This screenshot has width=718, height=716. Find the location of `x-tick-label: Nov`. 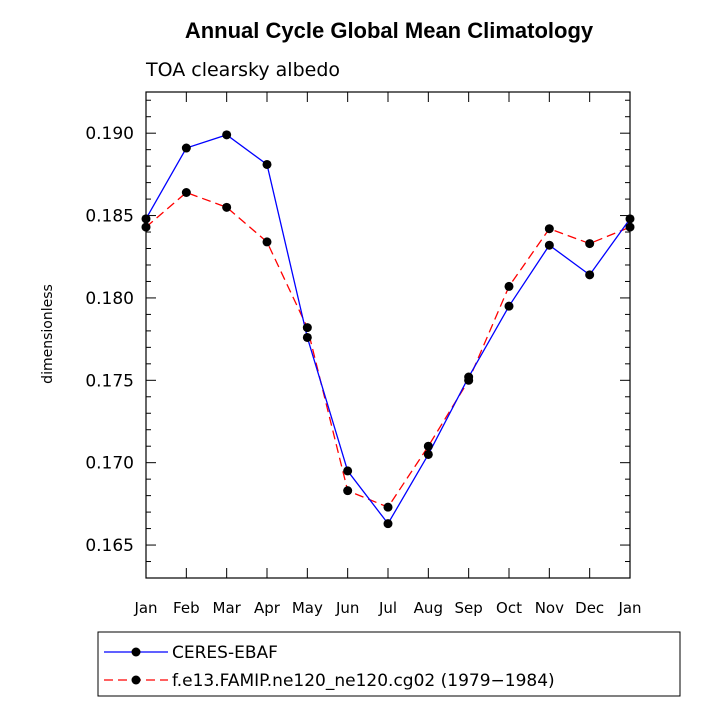

x-tick-label: Nov is located at coordinates (549, 608).